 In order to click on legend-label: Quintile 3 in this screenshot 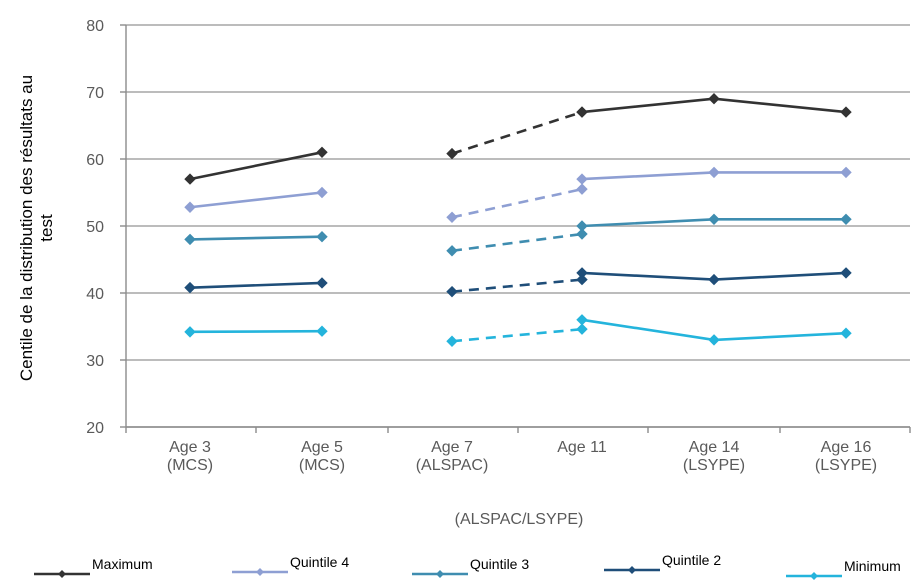, I will do `click(499, 564)`.